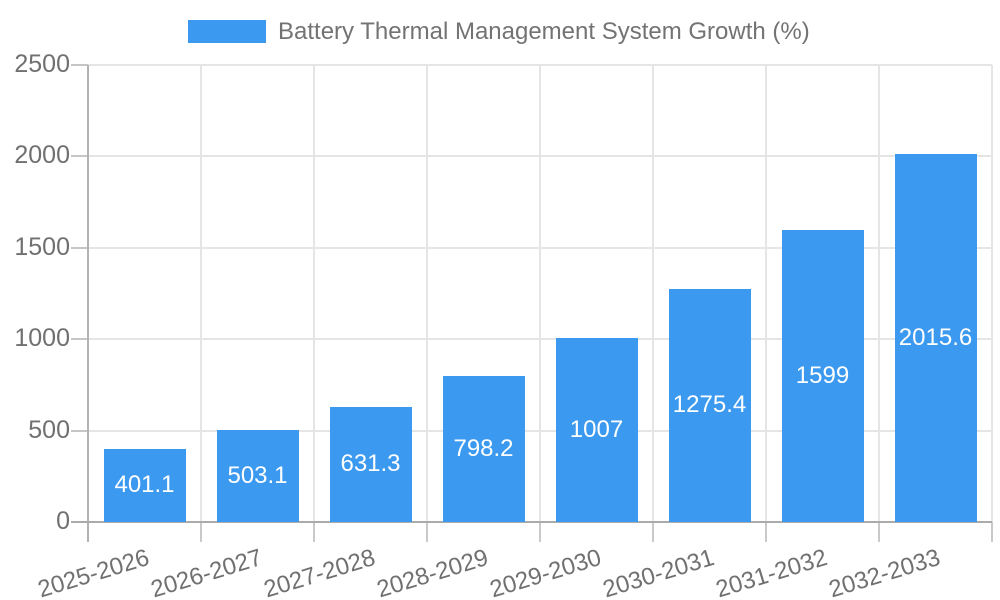  I want to click on y-axis-tick-label: 1000, so click(42, 338).